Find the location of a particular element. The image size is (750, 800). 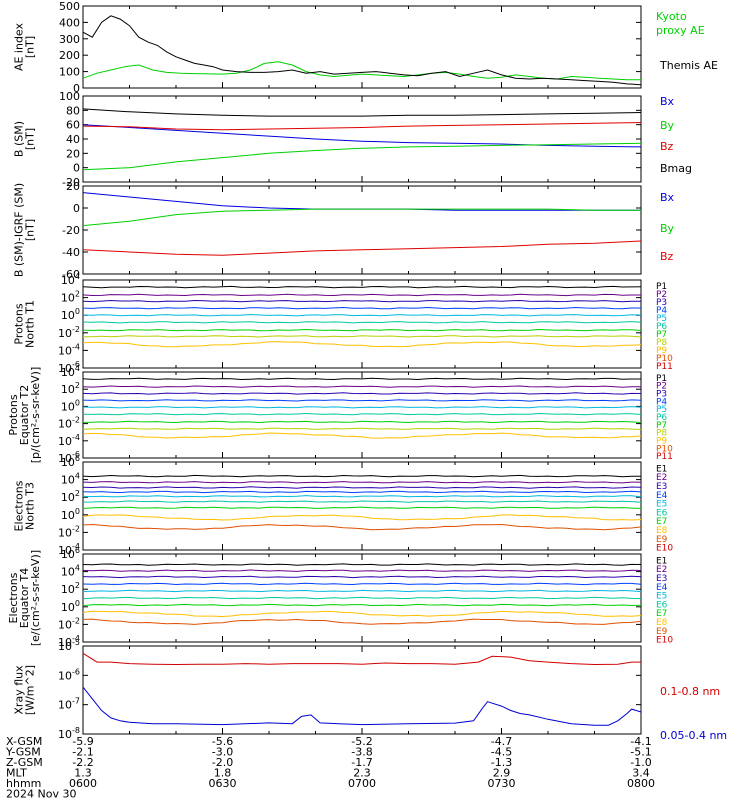

series-line-0-1-0-8-nm is located at coordinates (361, 659).